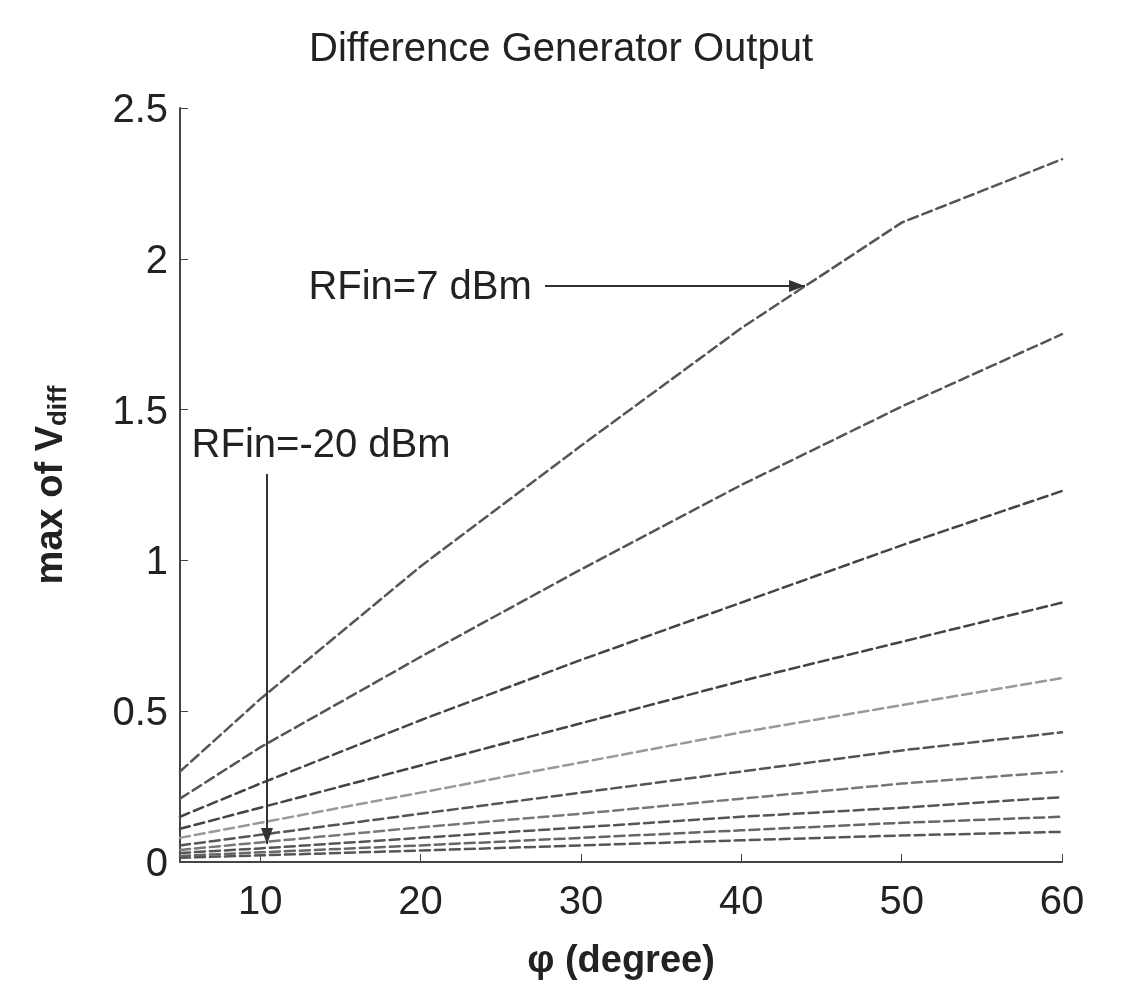 This screenshot has width=1122, height=1008. Describe the element at coordinates (260, 900) in the screenshot. I see `x-tick-label: 10` at that location.